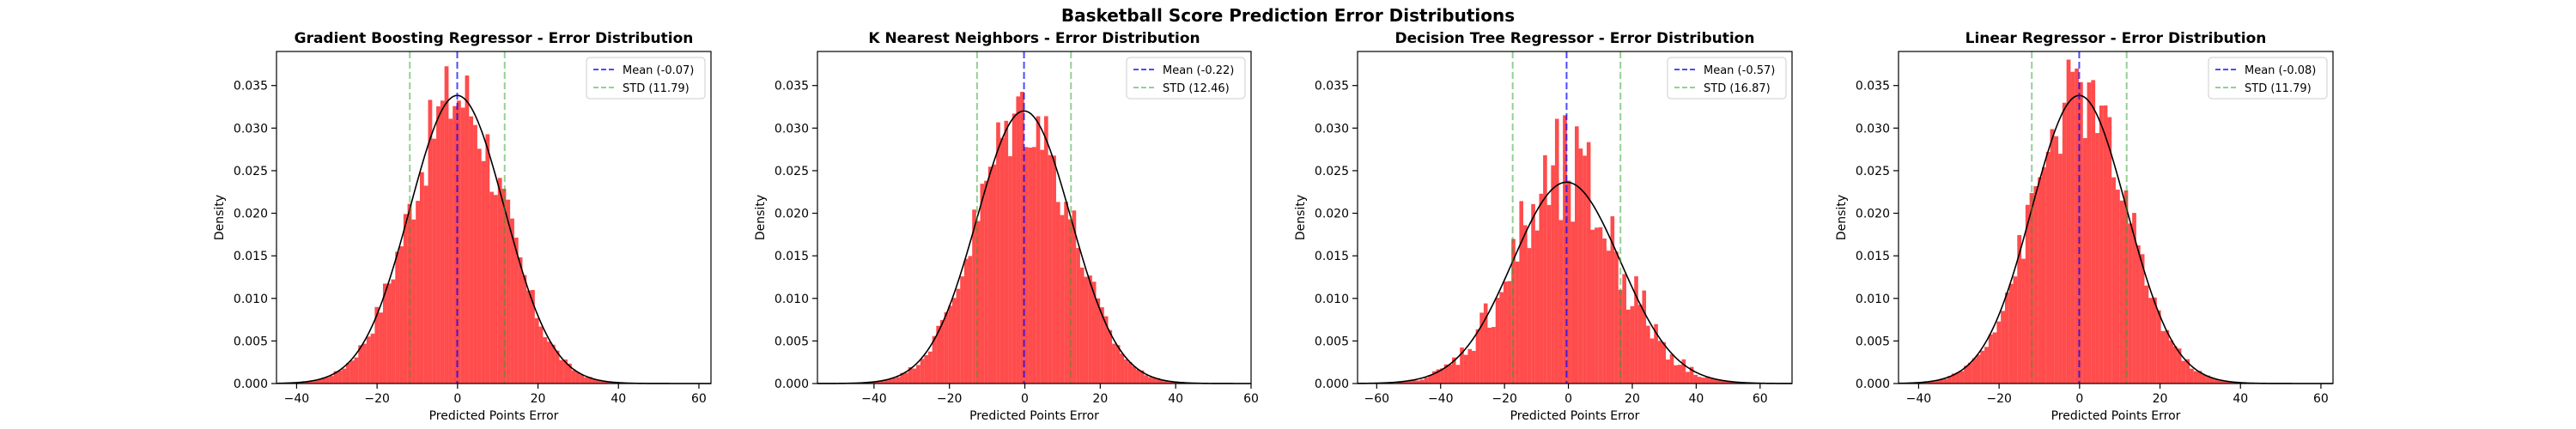 The width and height of the screenshot is (2576, 429). Describe the element at coordinates (377, 399) in the screenshot. I see `x-tick-label: −20` at that location.